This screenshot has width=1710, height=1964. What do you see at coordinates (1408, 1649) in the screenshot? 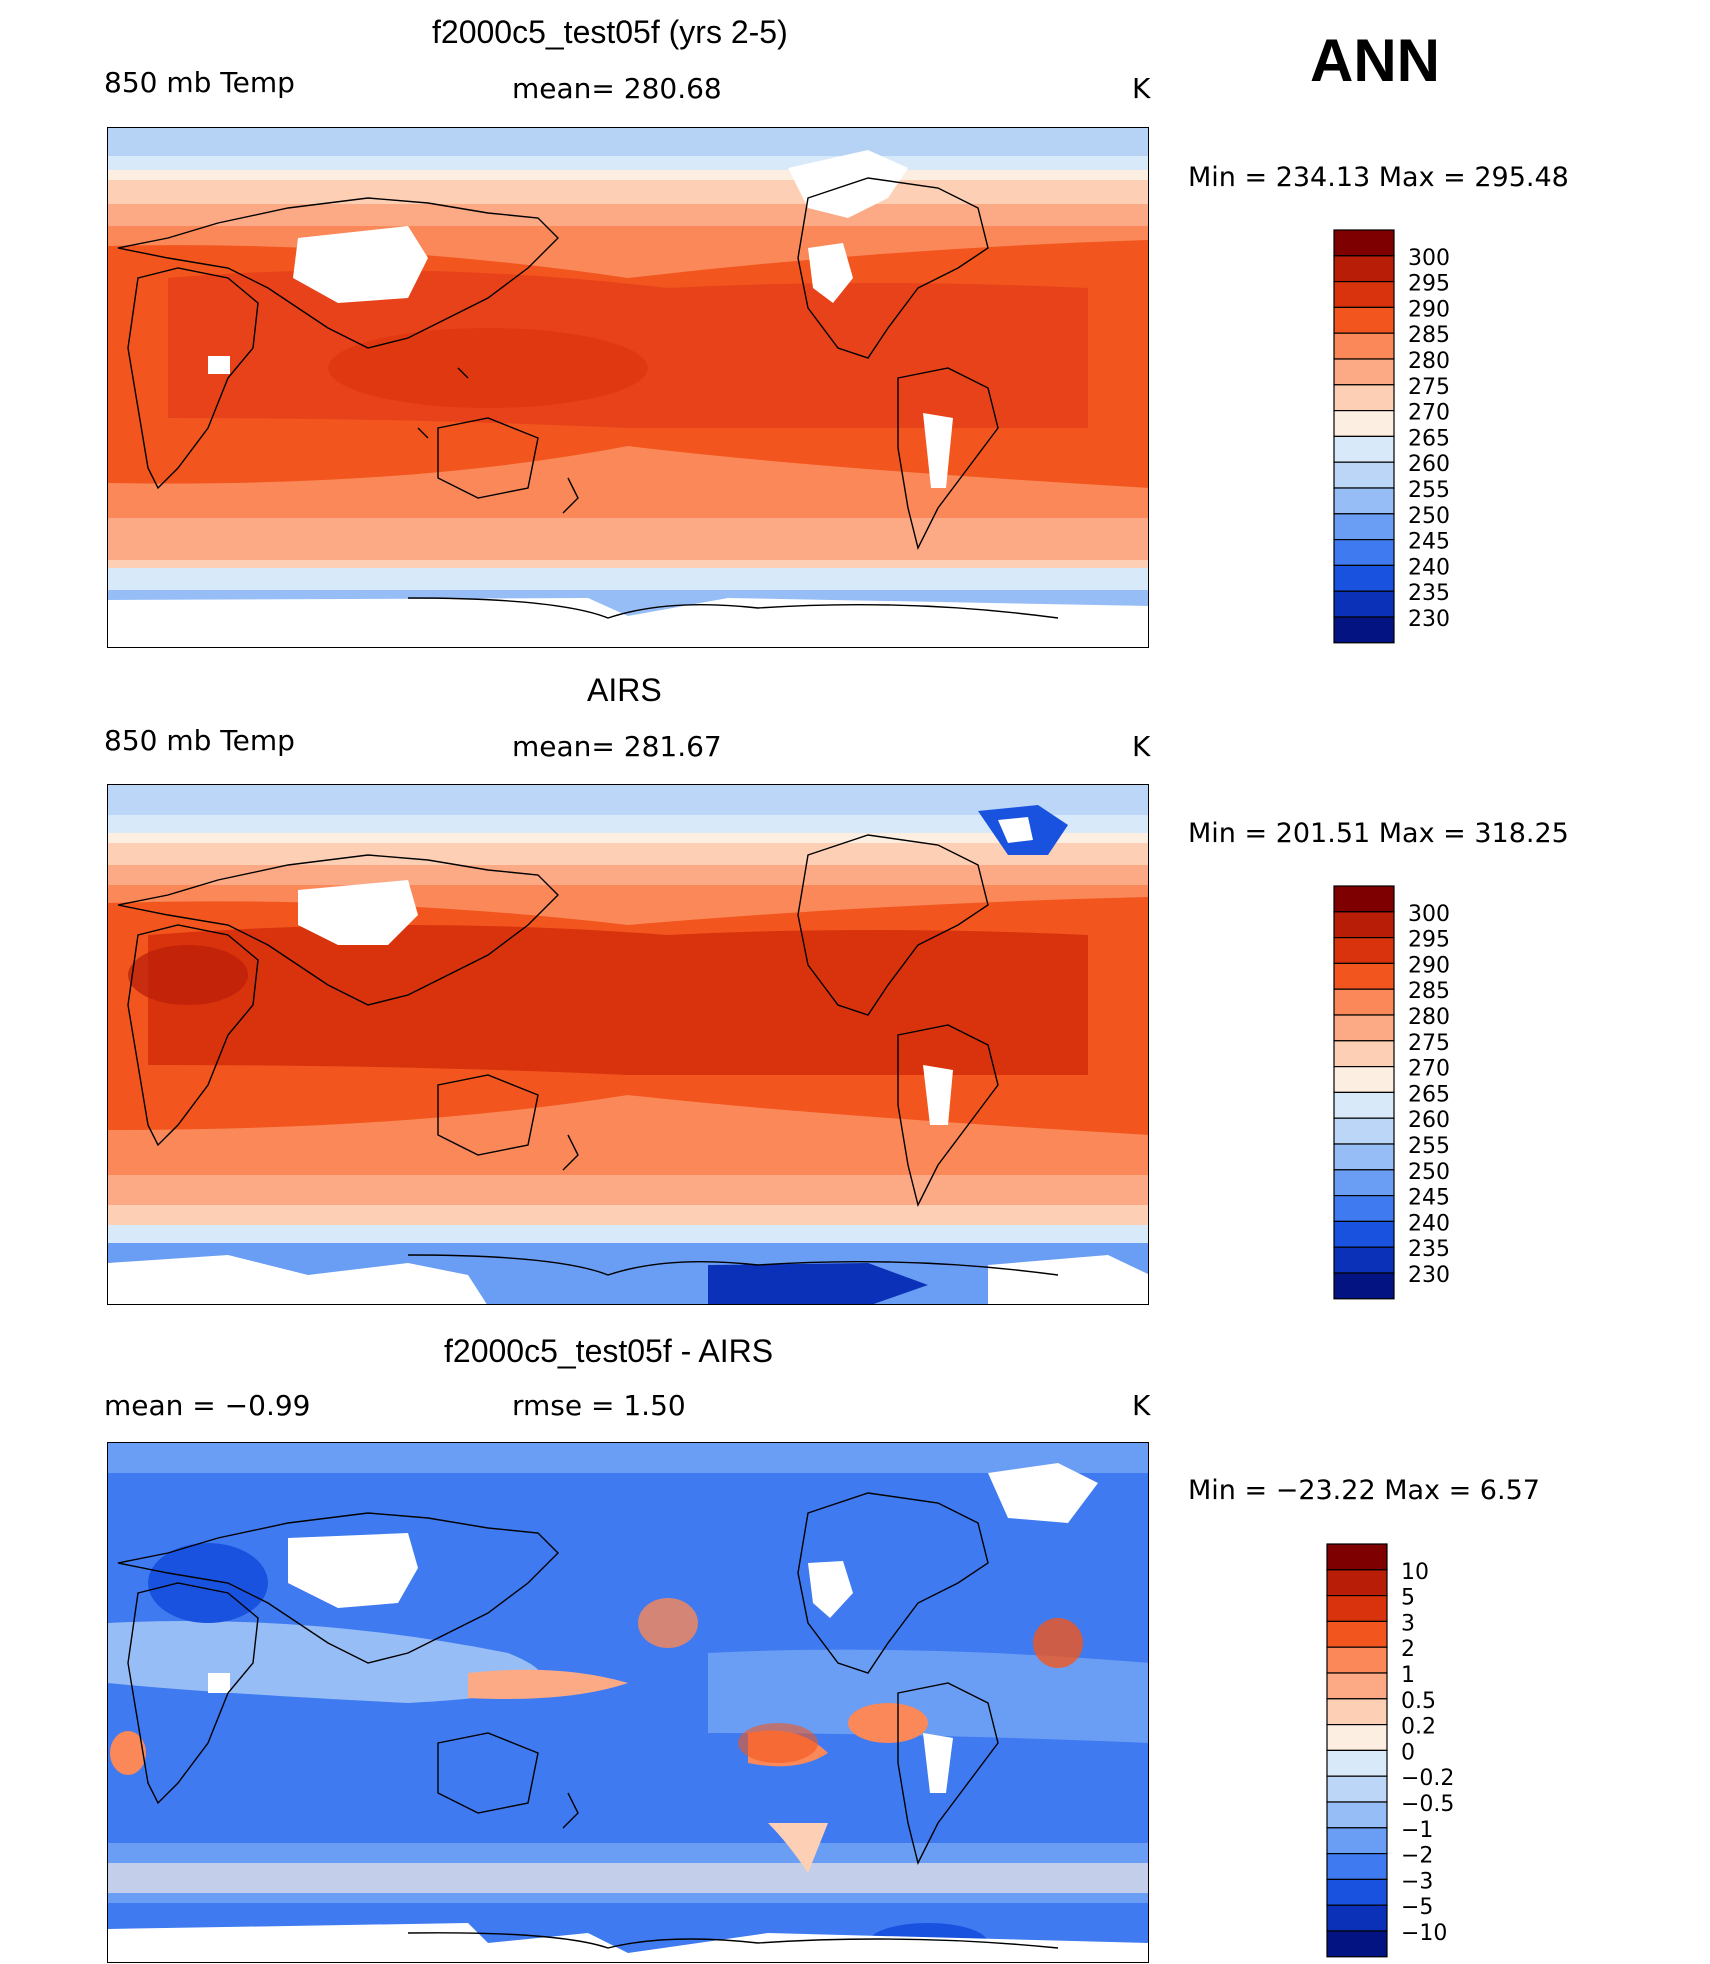
I see `colorbar-label: 2` at bounding box center [1408, 1649].